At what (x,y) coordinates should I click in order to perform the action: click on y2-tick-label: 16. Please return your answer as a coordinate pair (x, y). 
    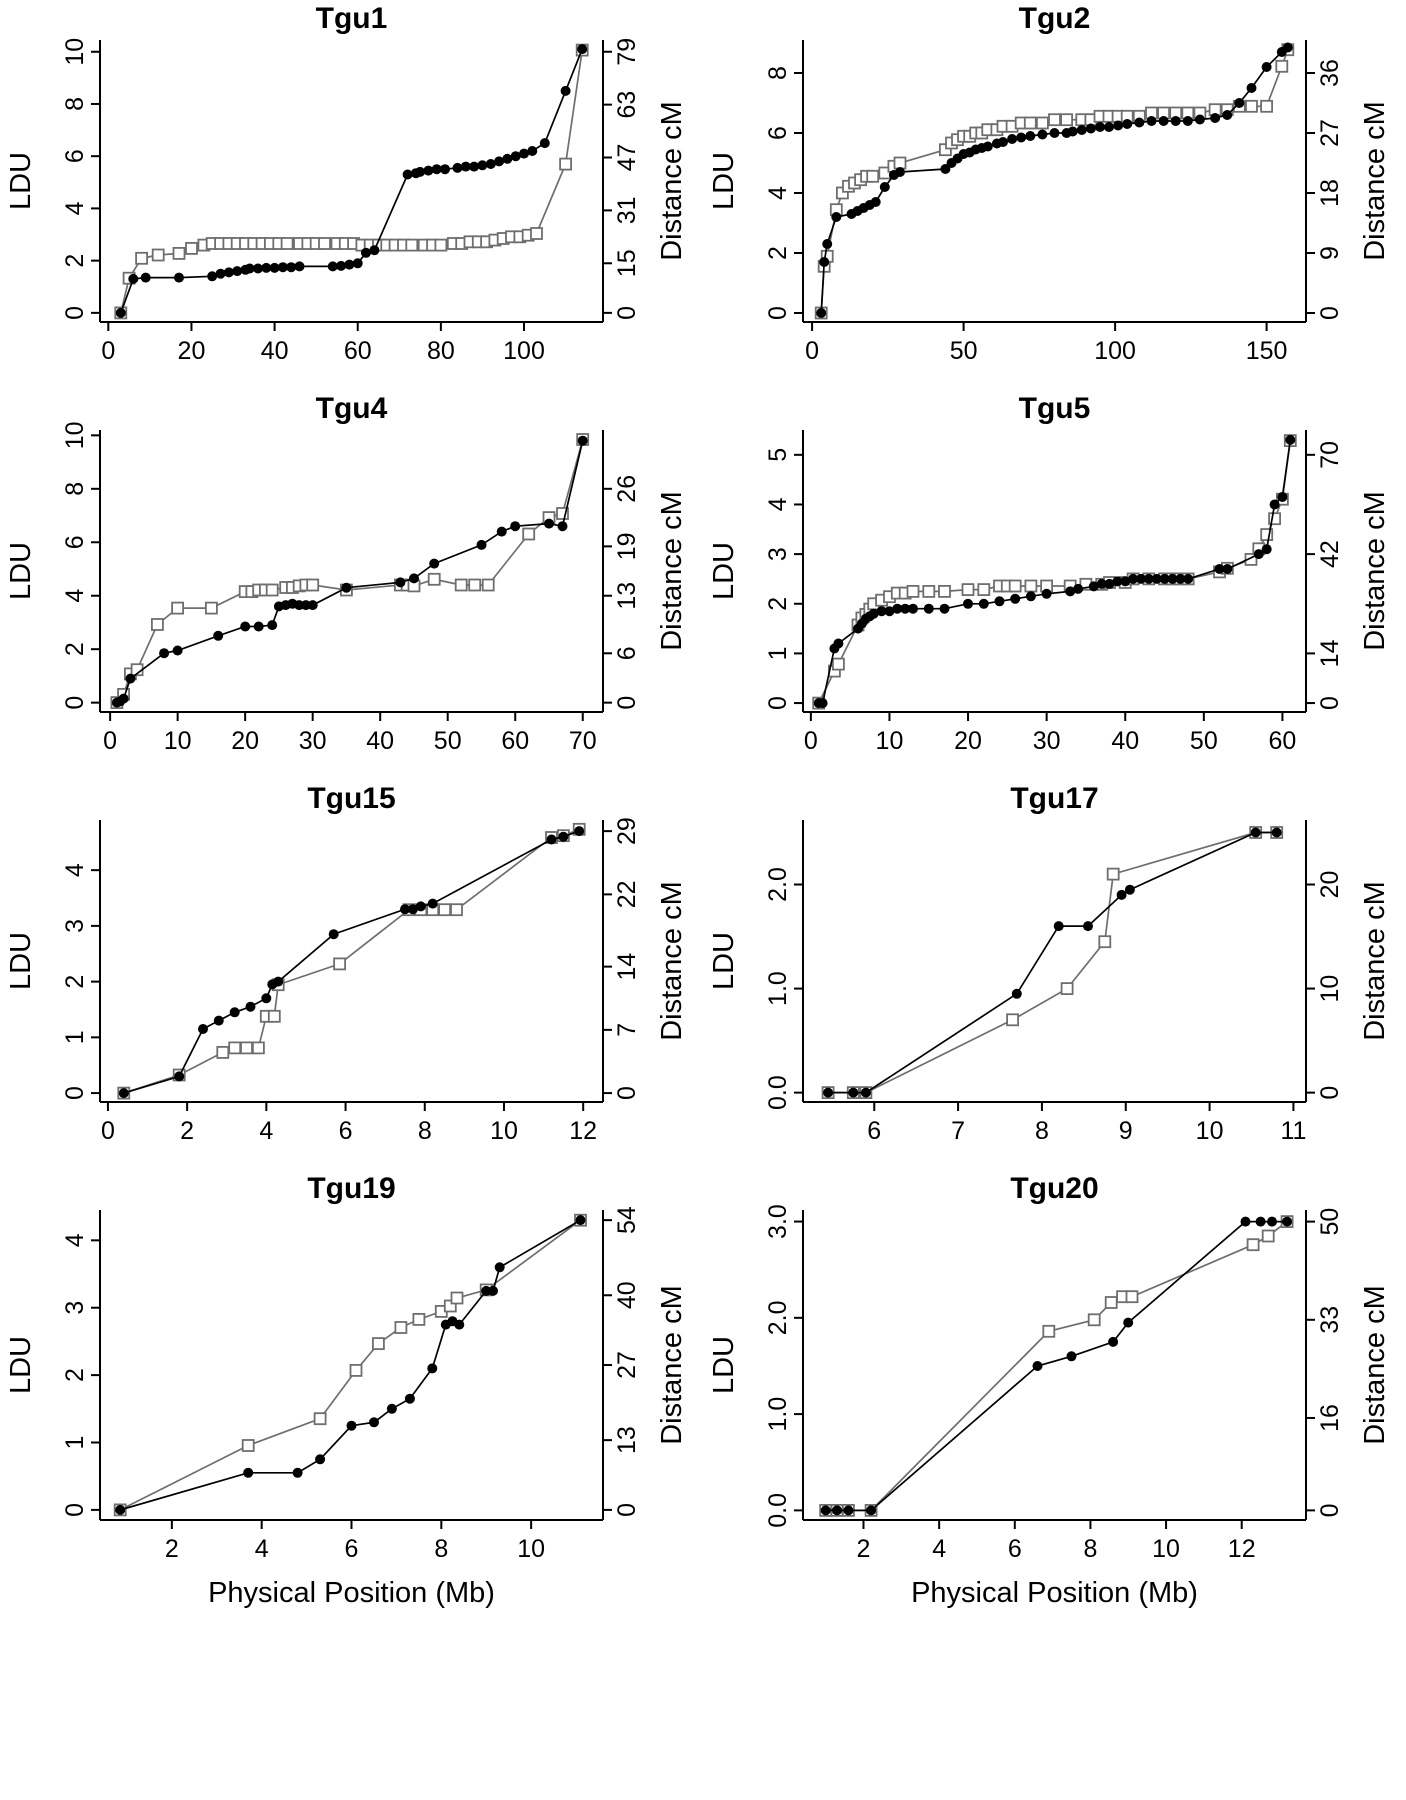
    Looking at the image, I should click on (1330, 1418).